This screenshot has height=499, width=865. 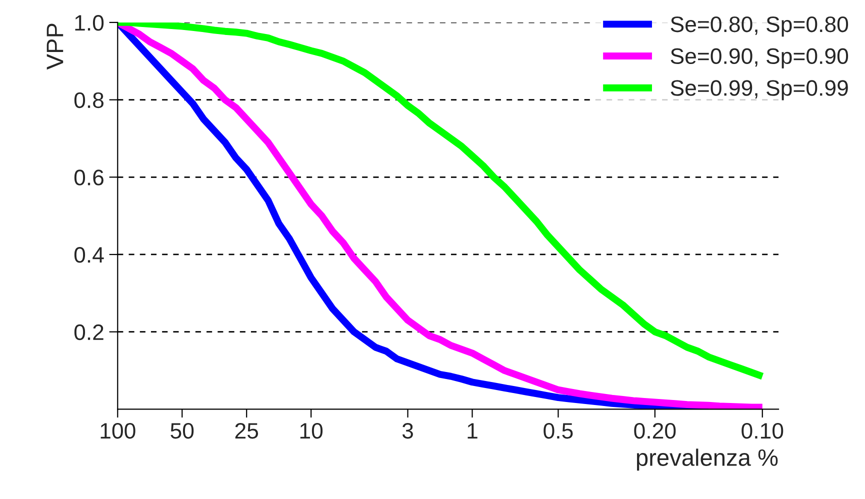 What do you see at coordinates (182, 430) in the screenshot?
I see `x-tick-label: 50` at bounding box center [182, 430].